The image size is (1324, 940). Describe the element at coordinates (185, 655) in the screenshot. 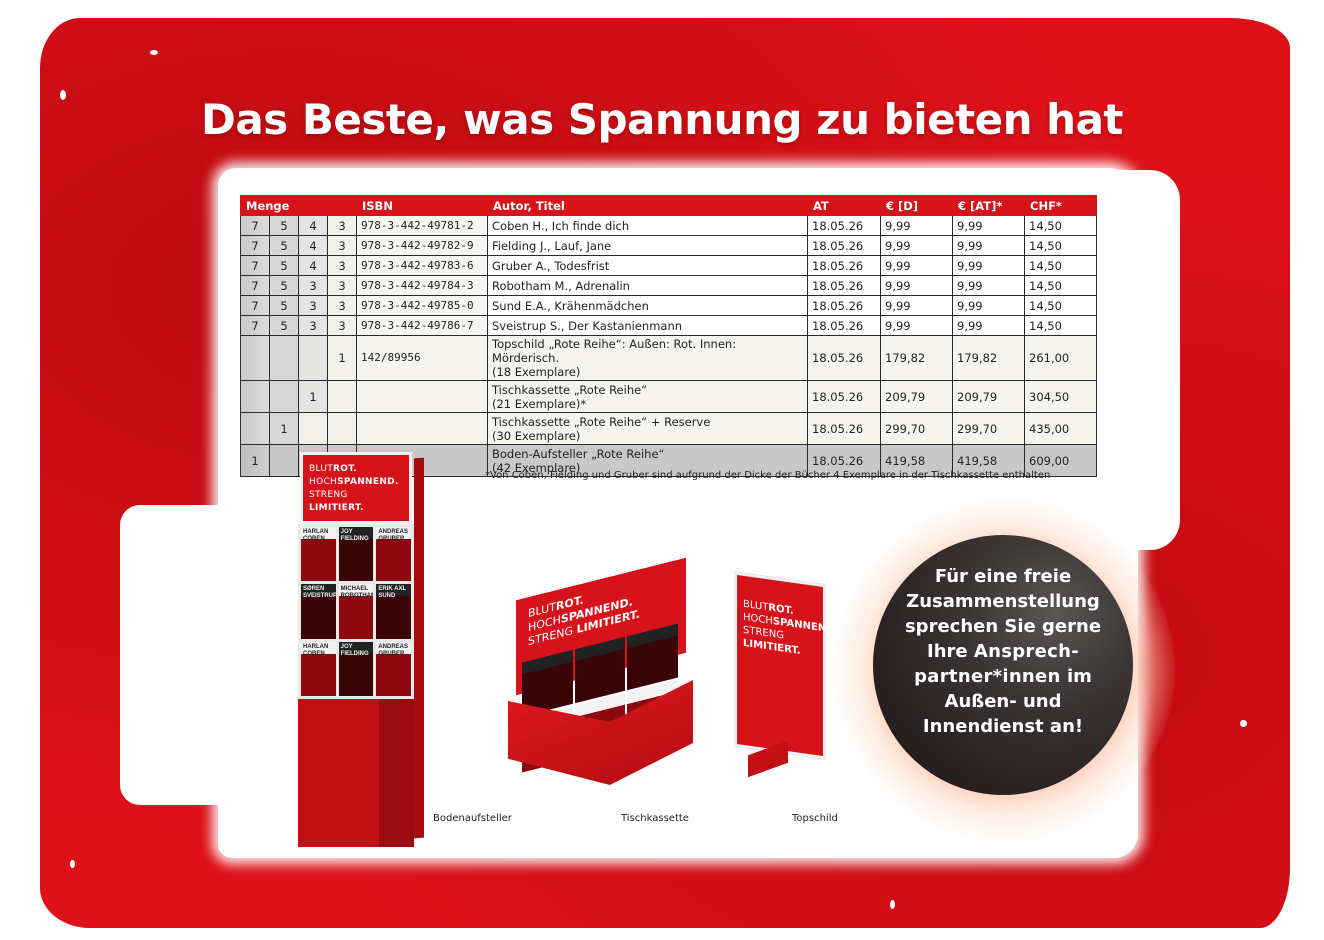

I see `frame-white-notch-left` at that location.